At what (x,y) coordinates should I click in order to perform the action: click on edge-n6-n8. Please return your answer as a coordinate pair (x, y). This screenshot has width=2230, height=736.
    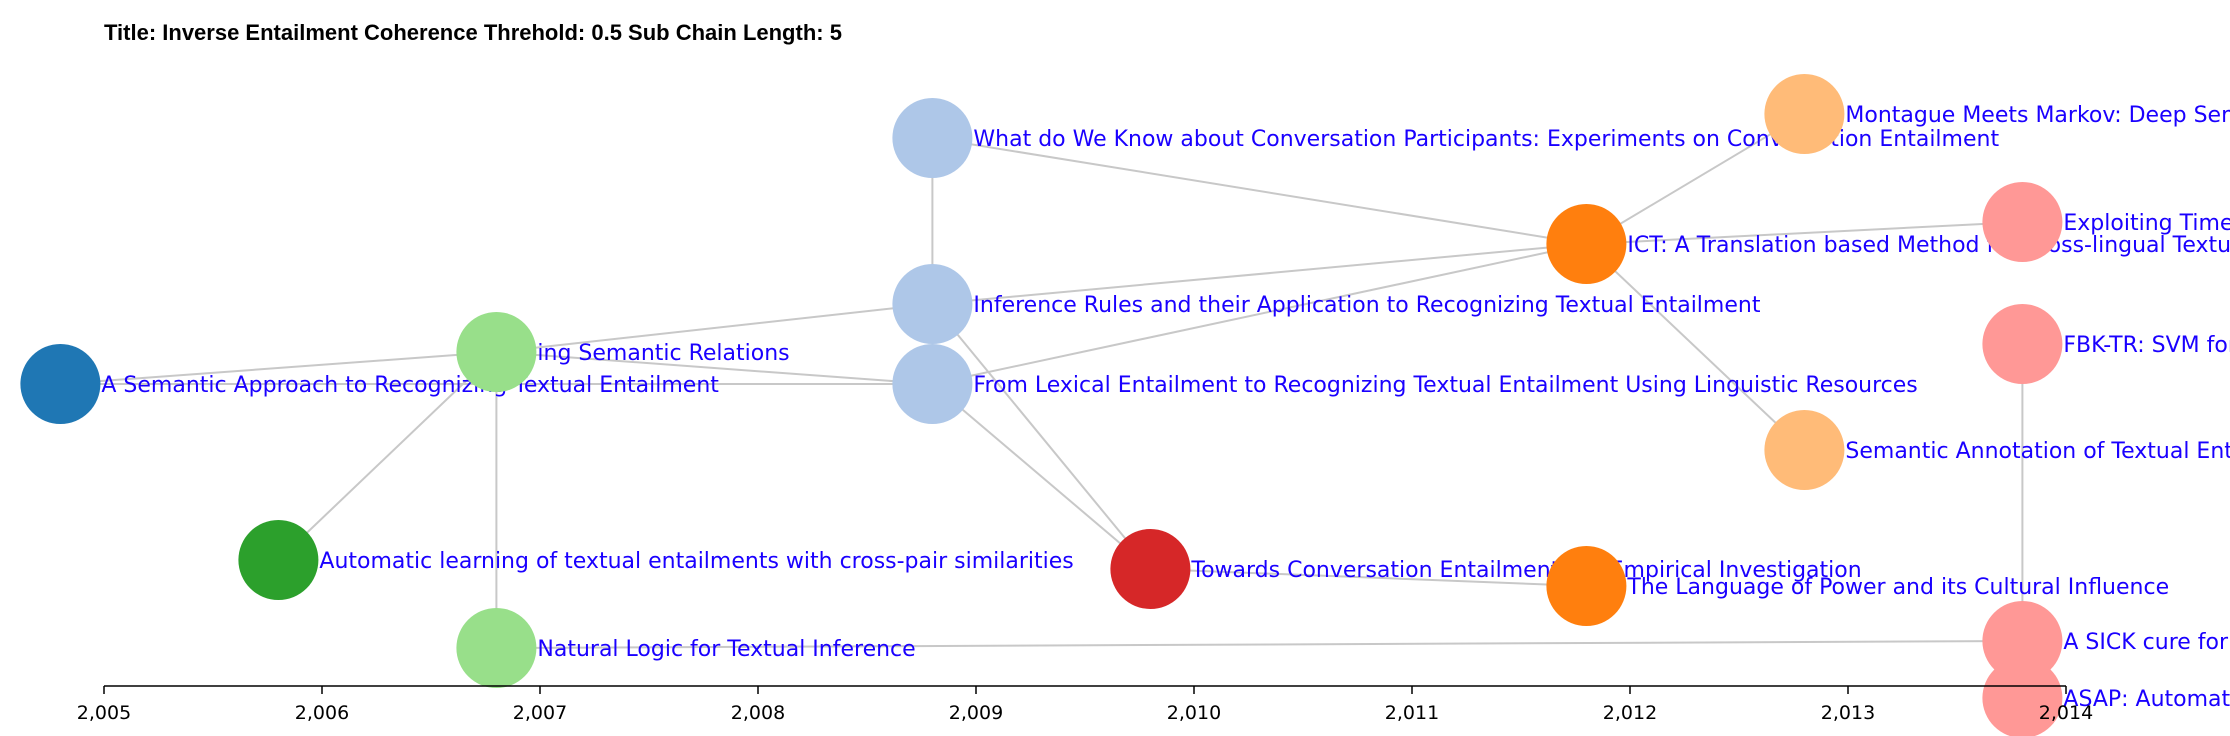
    Looking at the image, I should click on (1041, 436).